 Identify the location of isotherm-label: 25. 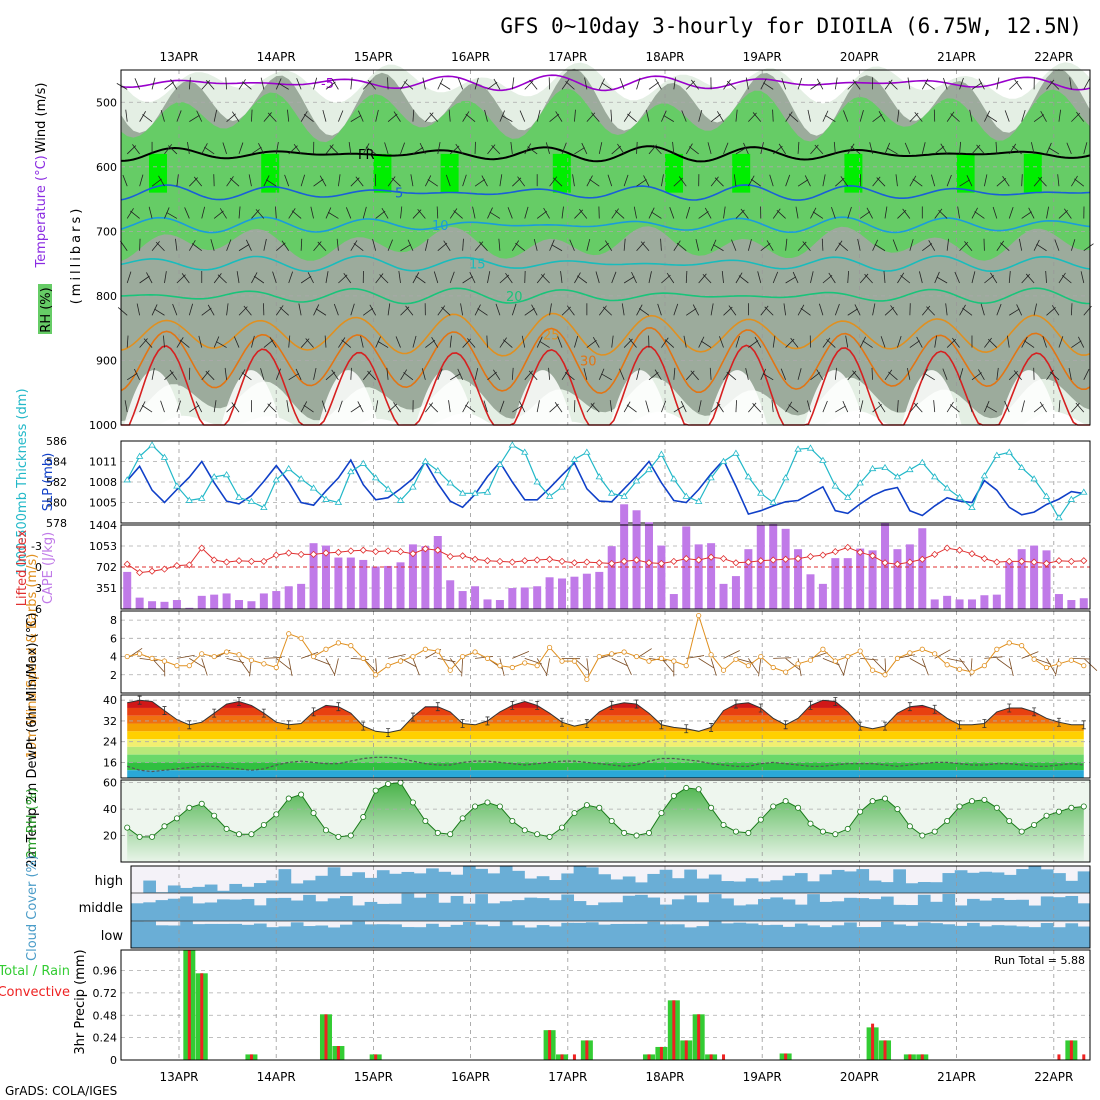
(551, 336).